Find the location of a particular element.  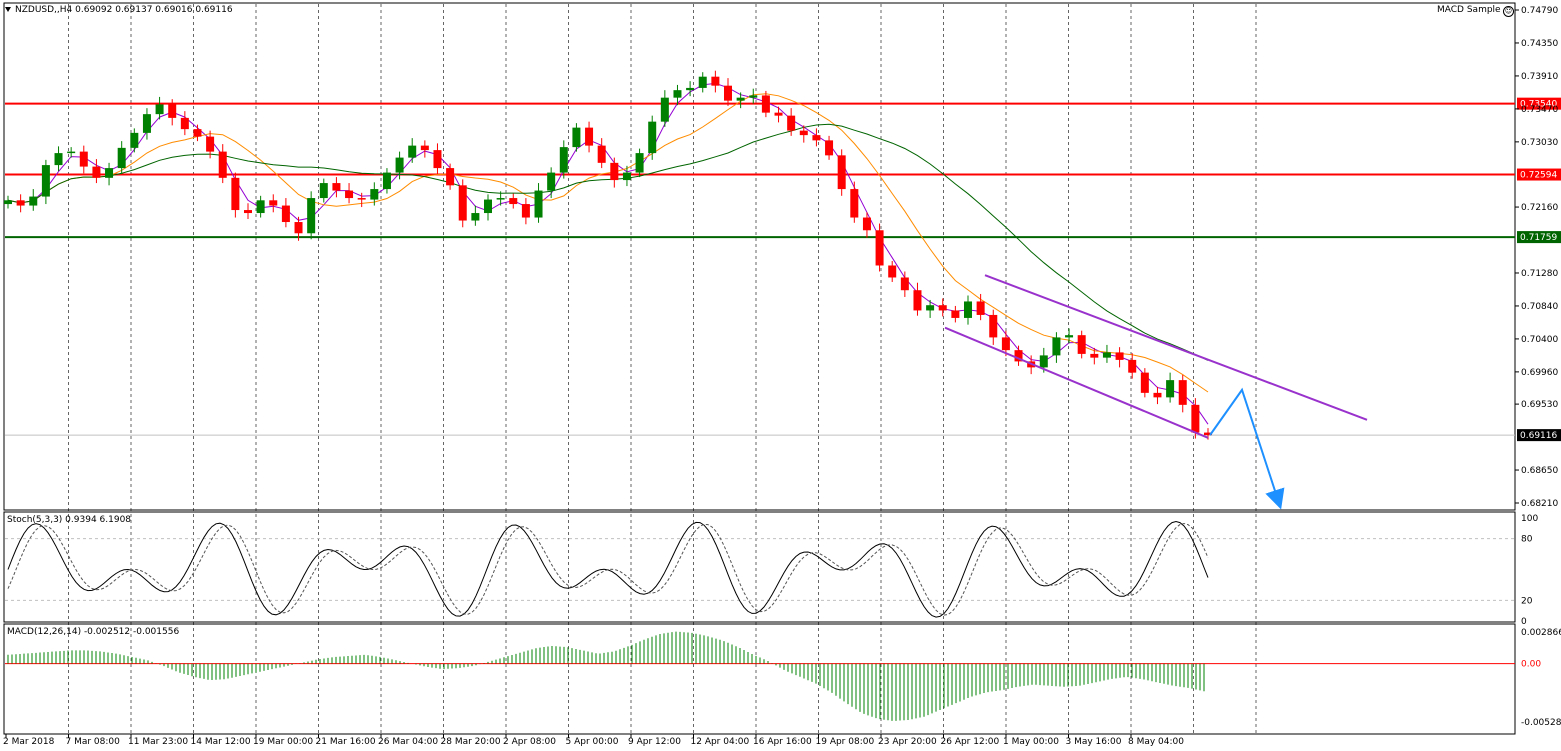

stoch-level-label: 100 is located at coordinates (1529, 519).